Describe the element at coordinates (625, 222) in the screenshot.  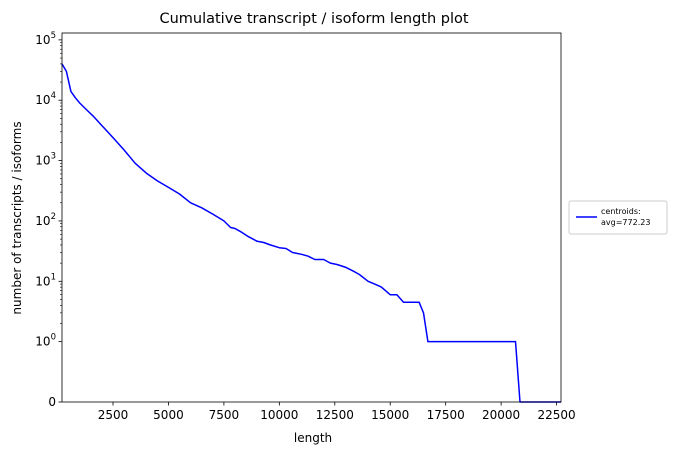
I see `legend-label-line2: avg=772.23` at that location.